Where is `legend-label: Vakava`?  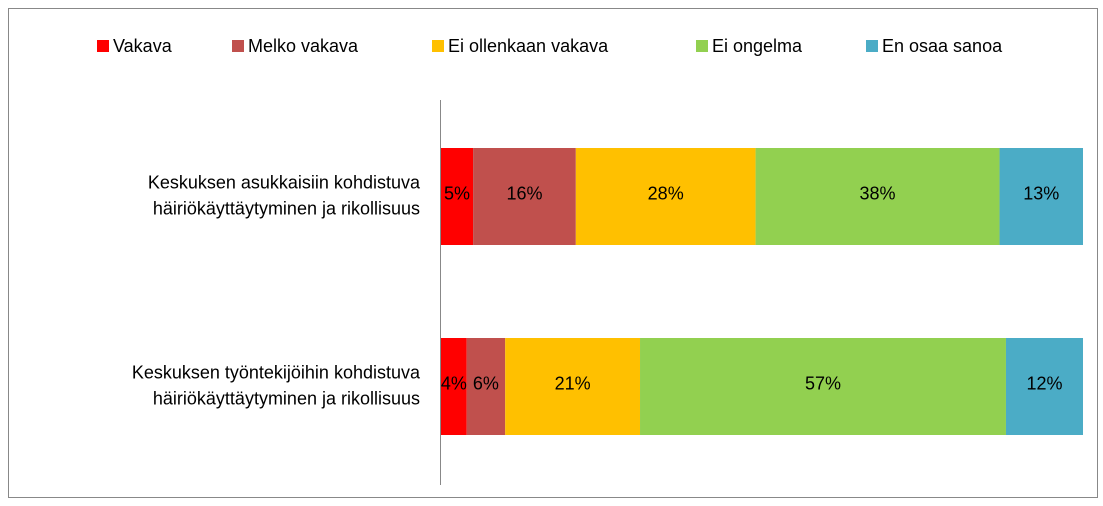
legend-label: Vakava is located at coordinates (143, 46).